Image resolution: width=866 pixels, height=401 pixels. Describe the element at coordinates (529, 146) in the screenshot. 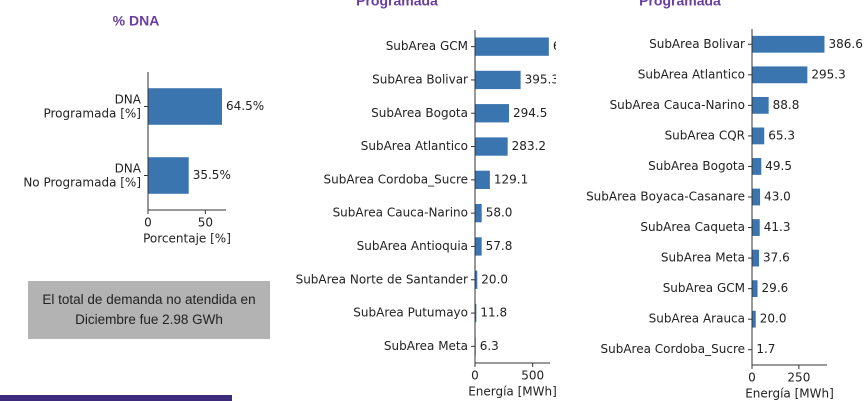

I see `value-label: 283.2` at that location.